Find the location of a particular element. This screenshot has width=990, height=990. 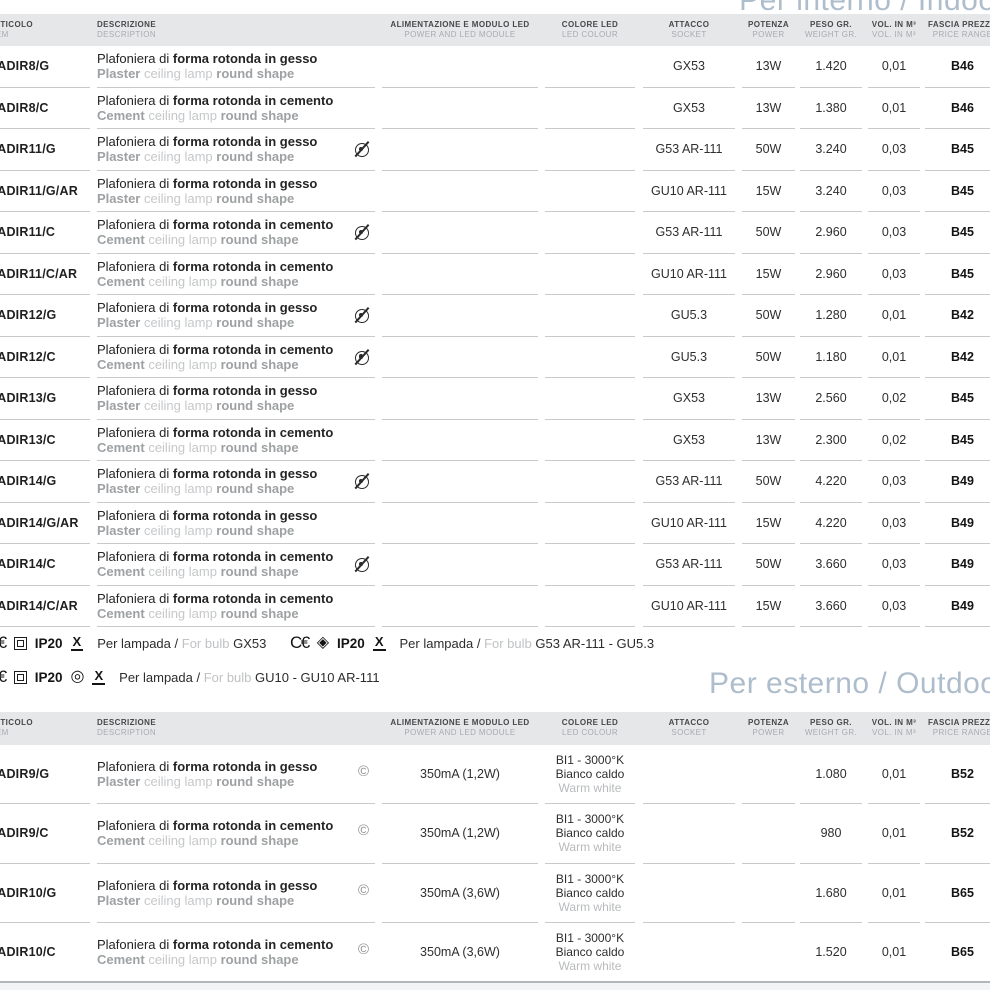

item-code-cell: NADIR14/C/AR is located at coordinates (45, 606).